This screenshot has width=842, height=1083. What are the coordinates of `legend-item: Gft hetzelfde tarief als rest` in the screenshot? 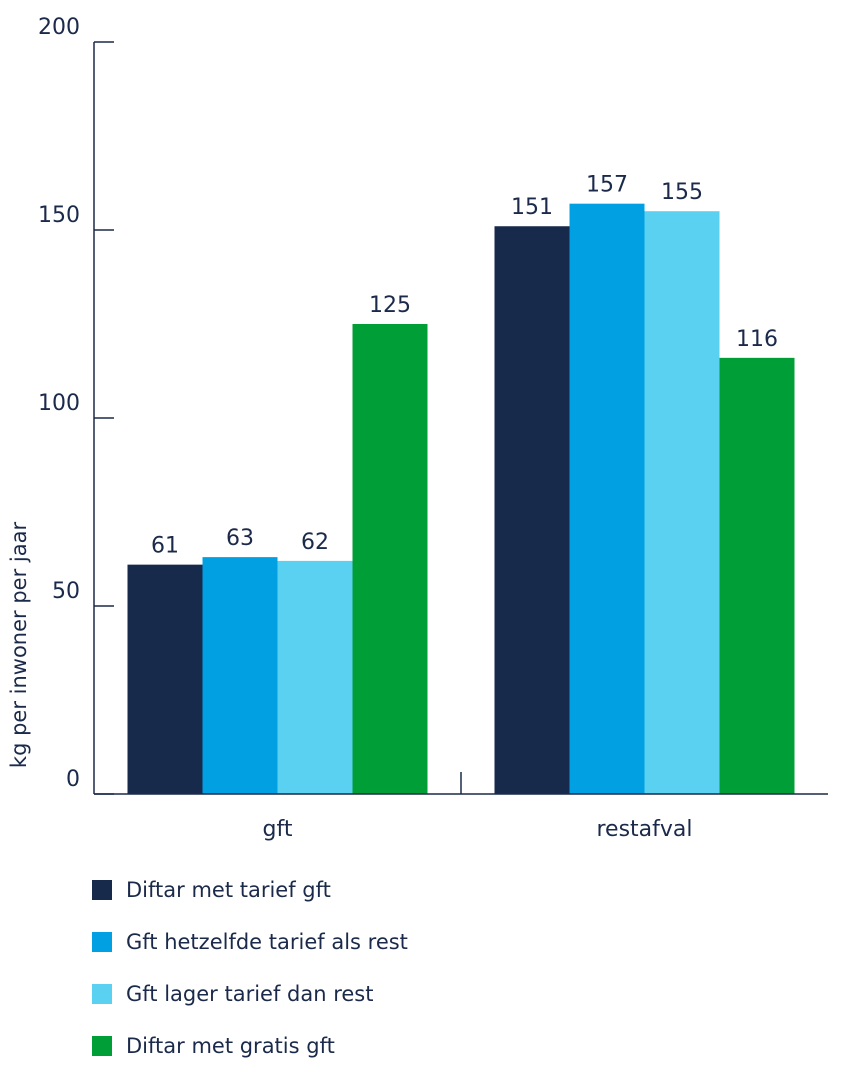 It's located at (250, 942).